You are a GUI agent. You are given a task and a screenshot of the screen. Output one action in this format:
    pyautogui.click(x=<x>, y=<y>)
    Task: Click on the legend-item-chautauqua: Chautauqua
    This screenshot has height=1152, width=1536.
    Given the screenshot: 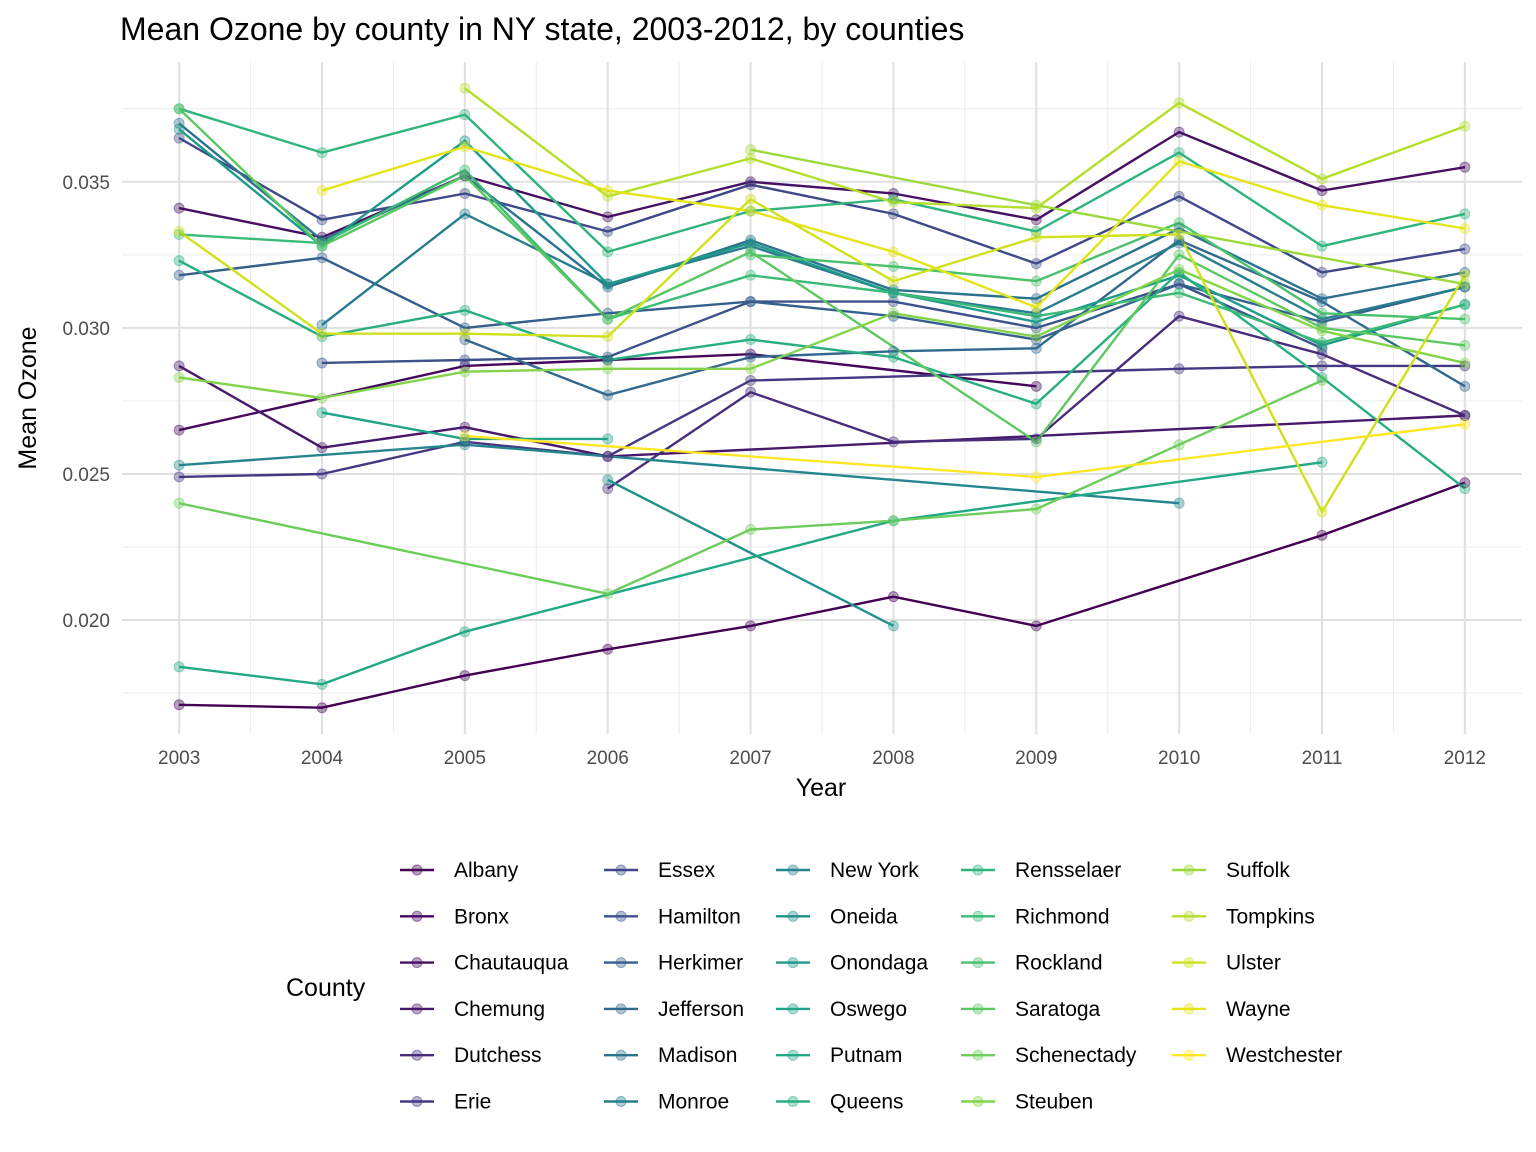 What is the action you would take?
    pyautogui.click(x=484, y=963)
    